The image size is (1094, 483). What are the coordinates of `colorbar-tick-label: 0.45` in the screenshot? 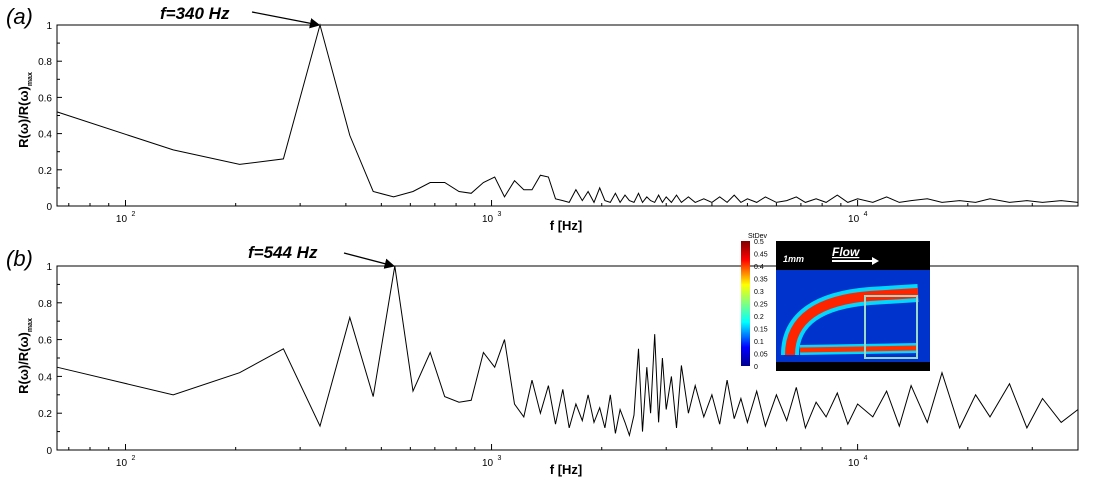 It's located at (761, 255).